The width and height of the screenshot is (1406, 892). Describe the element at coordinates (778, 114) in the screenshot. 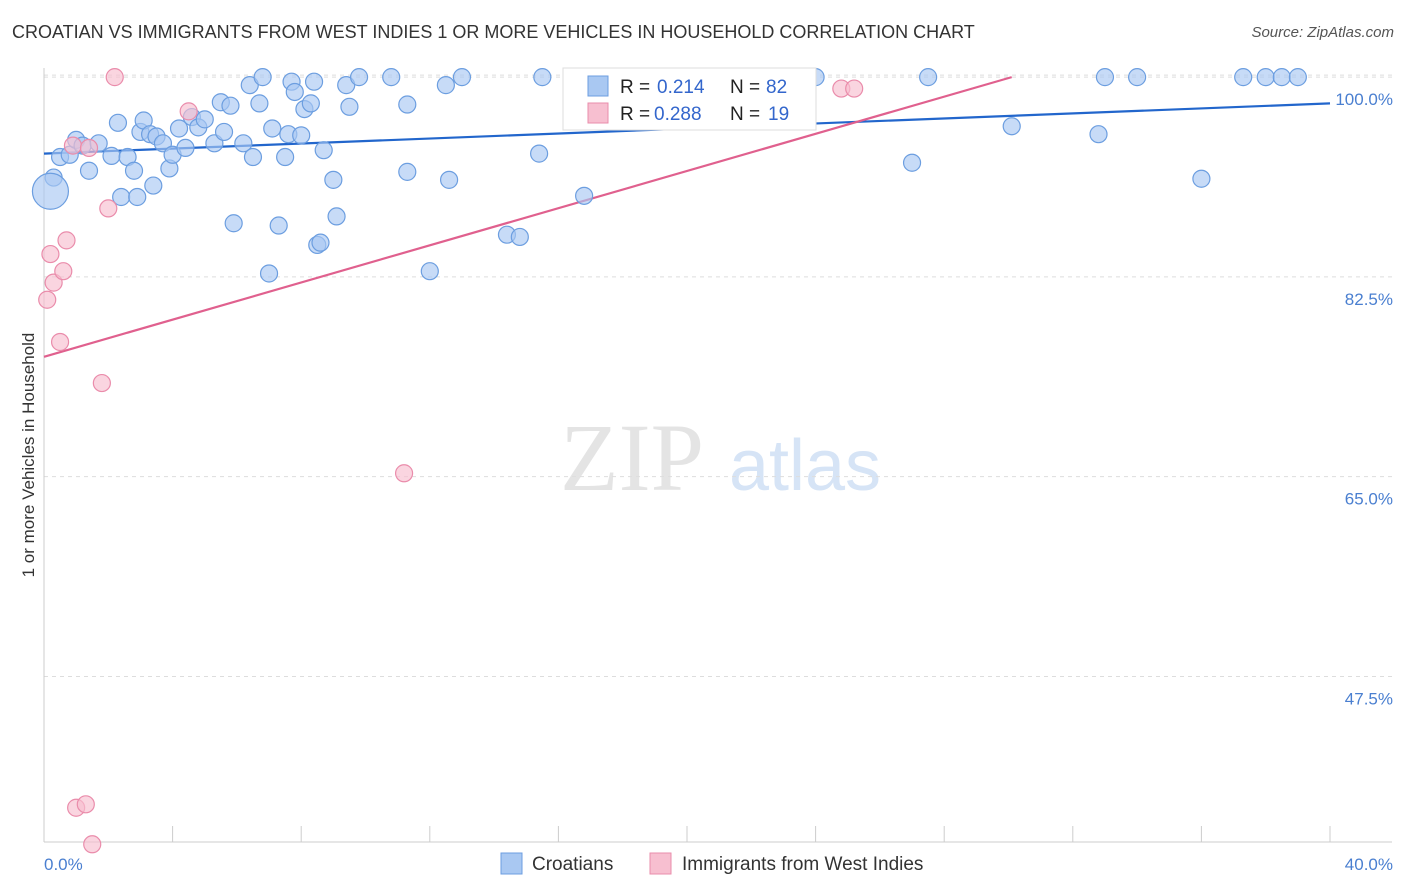

I see `legend-n-value-west-indies: 19` at that location.